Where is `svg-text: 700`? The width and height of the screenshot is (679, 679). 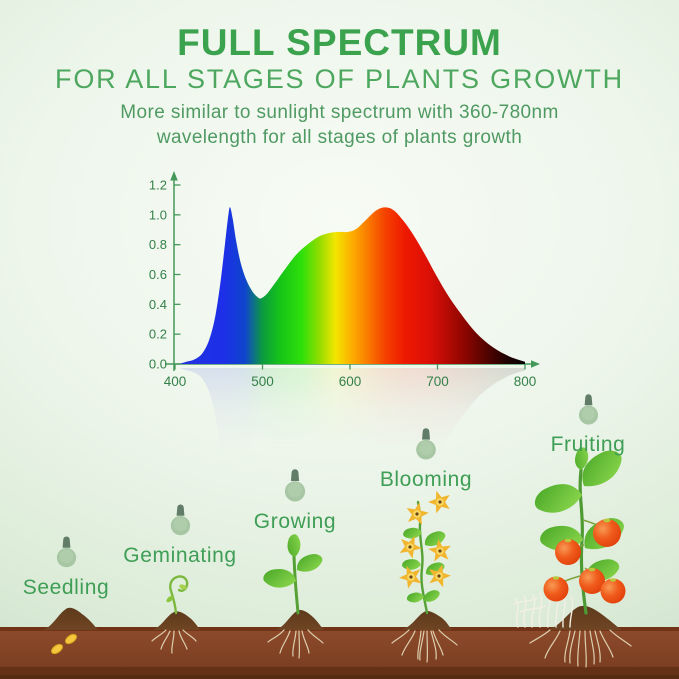
svg-text: 700 is located at coordinates (437, 381).